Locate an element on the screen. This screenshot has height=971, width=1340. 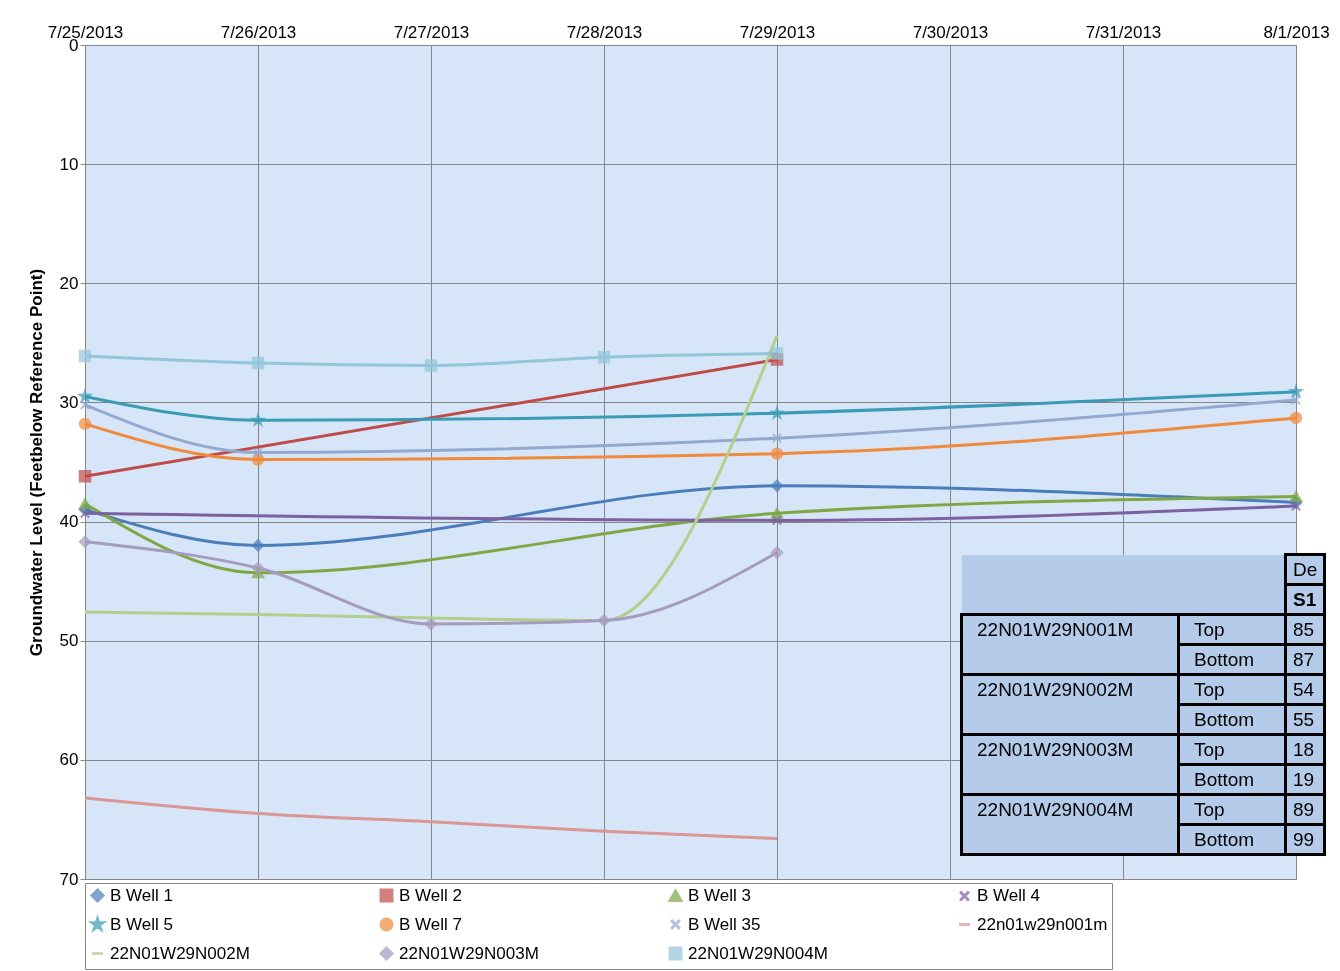
legend-label: 22N01W29N004M is located at coordinates (758, 953).